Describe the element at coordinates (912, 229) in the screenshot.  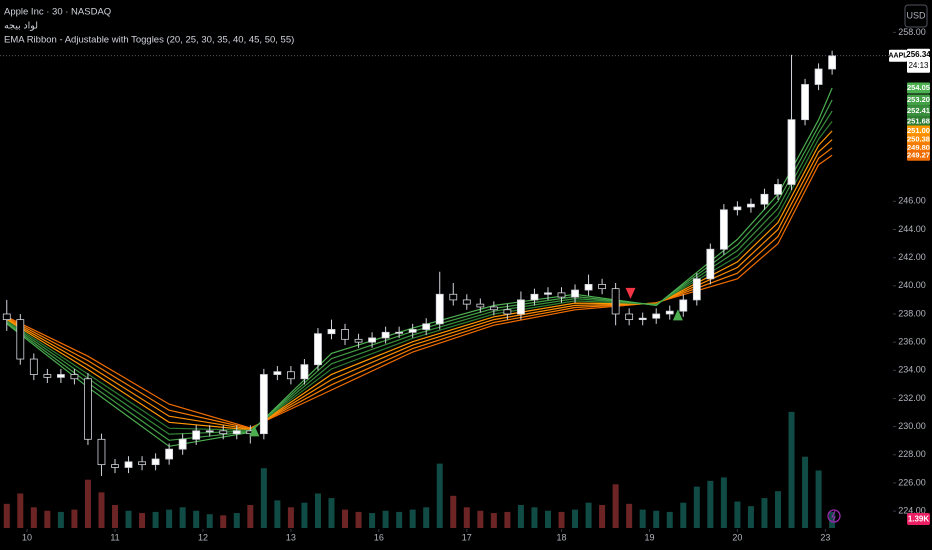
I see `y-tick-label: 244.00` at that location.